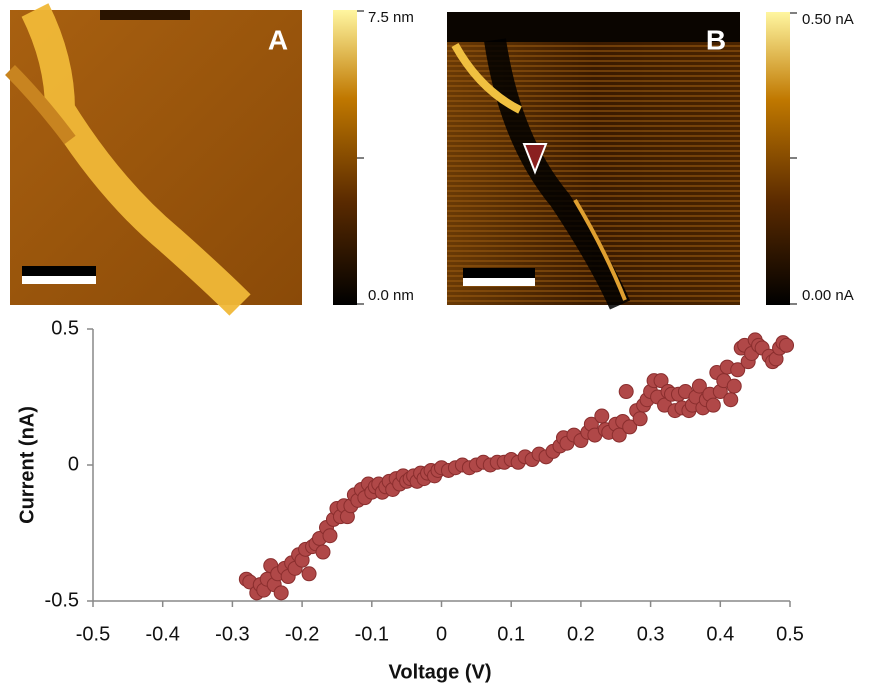 Image resolution: width=872 pixels, height=688 pixels. I want to click on panel-label: B, so click(716, 39).